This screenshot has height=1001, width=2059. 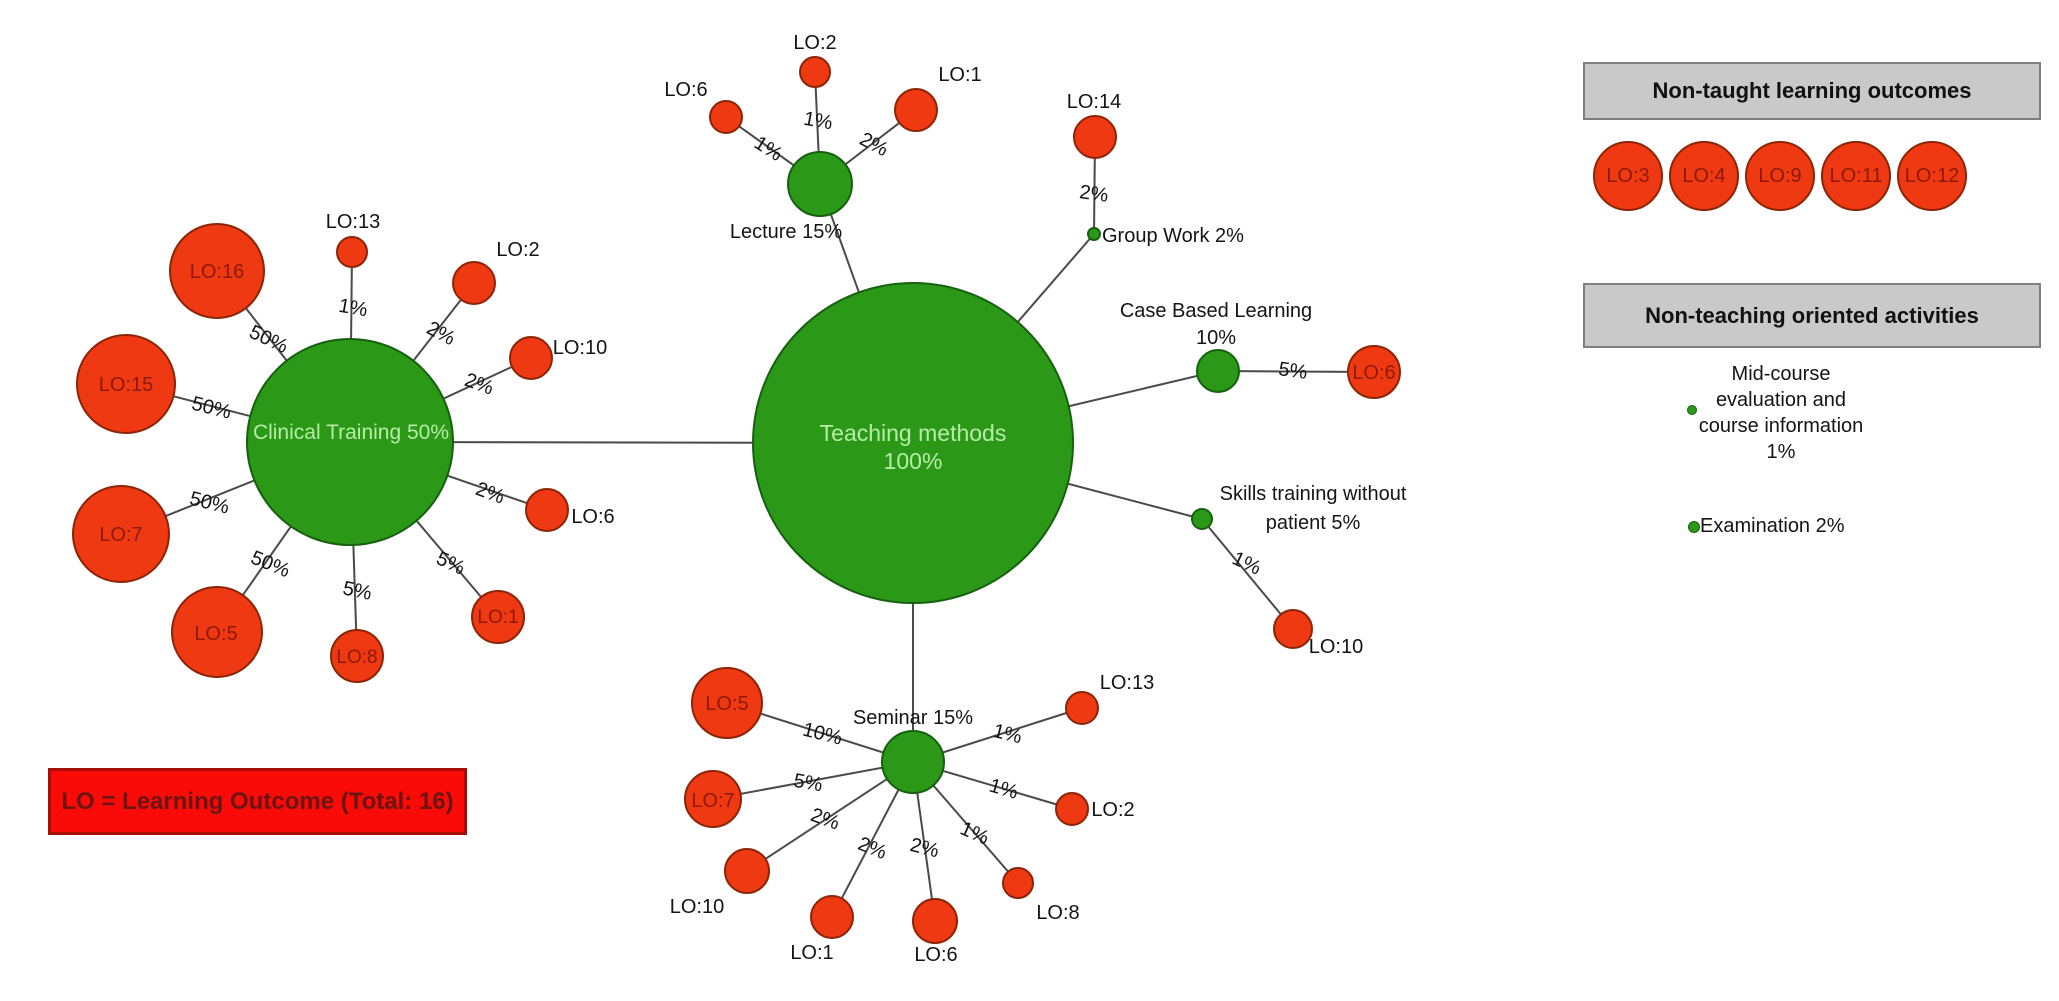 I want to click on node-c13, so click(x=352, y=252).